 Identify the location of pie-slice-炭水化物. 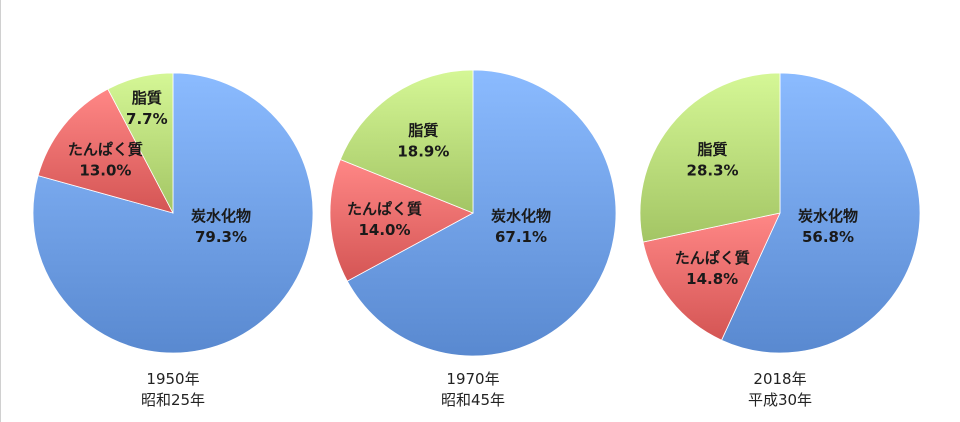
(821, 213).